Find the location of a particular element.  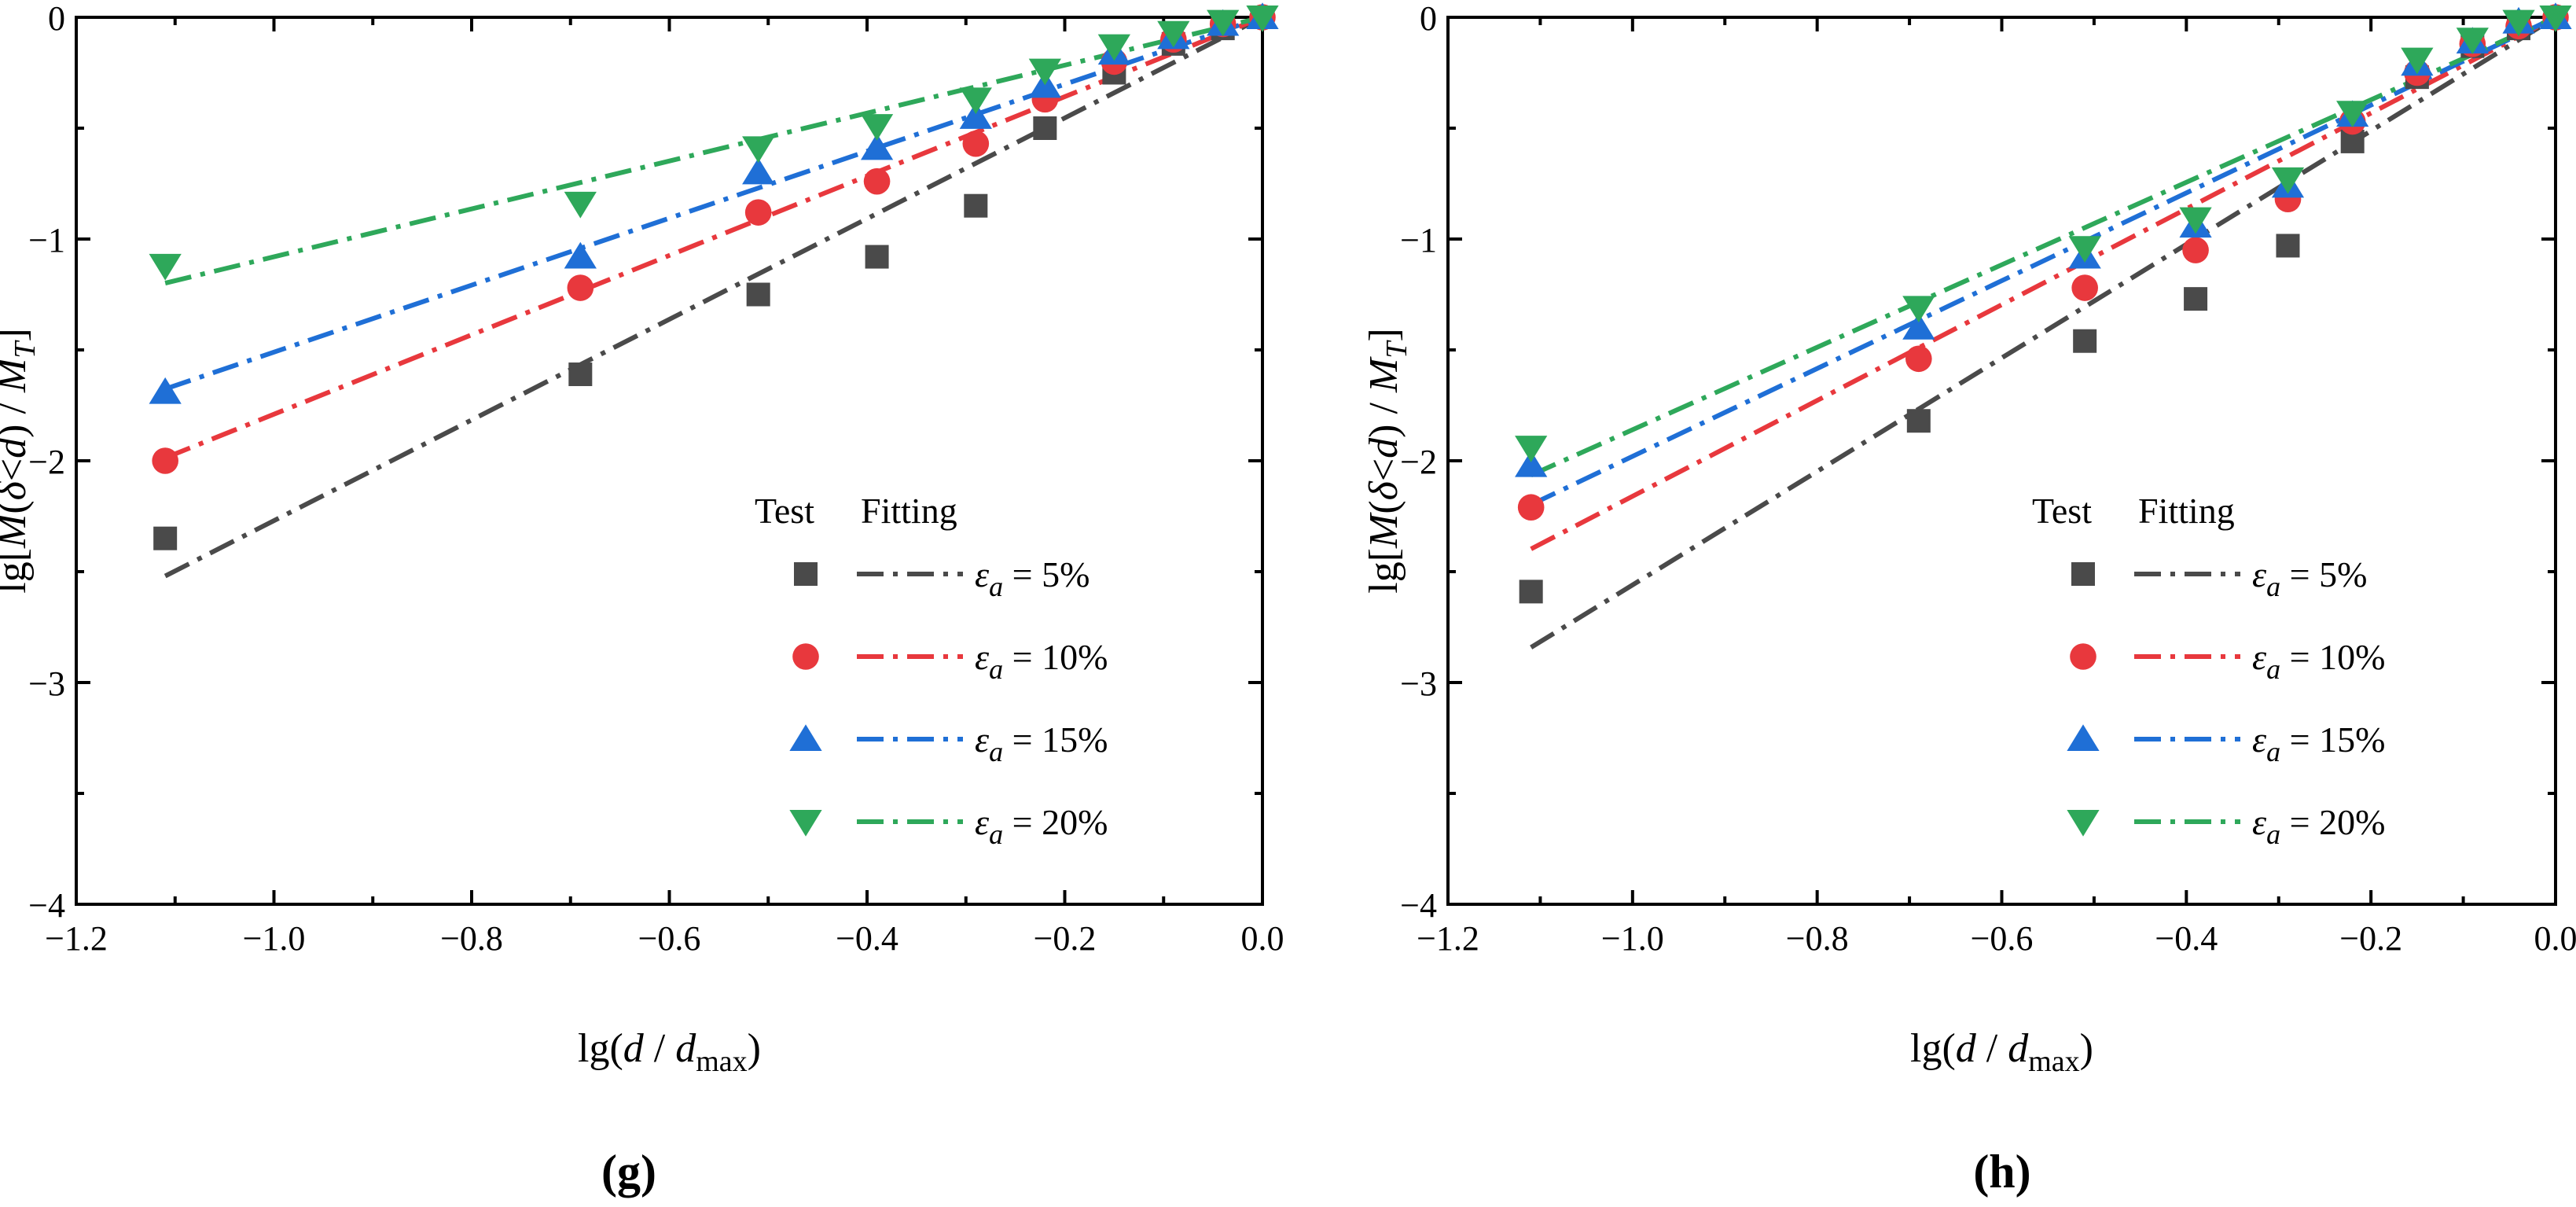

x-tick-label: −0.2 is located at coordinates (1065, 938).